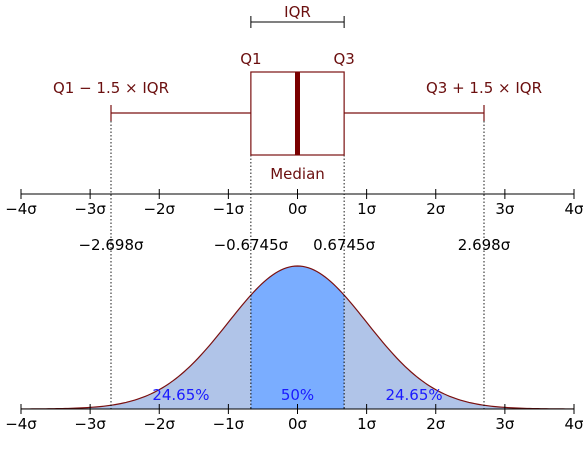 This screenshot has height=463, width=583. I want to click on upper-whisker-label: Q3 + 1.5 × IQR, so click(484, 88).